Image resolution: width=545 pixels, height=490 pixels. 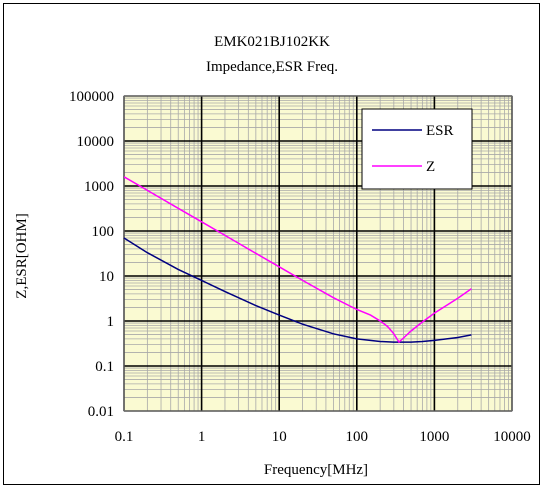 What do you see at coordinates (111, 322) in the screenshot?
I see `y-tick-label: 1` at bounding box center [111, 322].